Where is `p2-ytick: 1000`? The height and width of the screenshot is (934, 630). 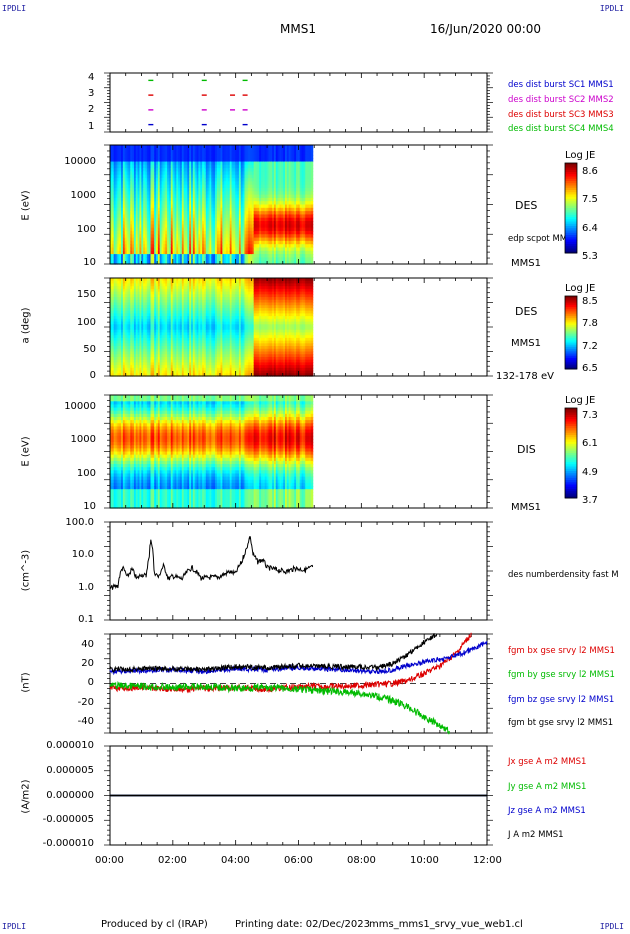
p2-ytick: 1000 is located at coordinates (83, 195).